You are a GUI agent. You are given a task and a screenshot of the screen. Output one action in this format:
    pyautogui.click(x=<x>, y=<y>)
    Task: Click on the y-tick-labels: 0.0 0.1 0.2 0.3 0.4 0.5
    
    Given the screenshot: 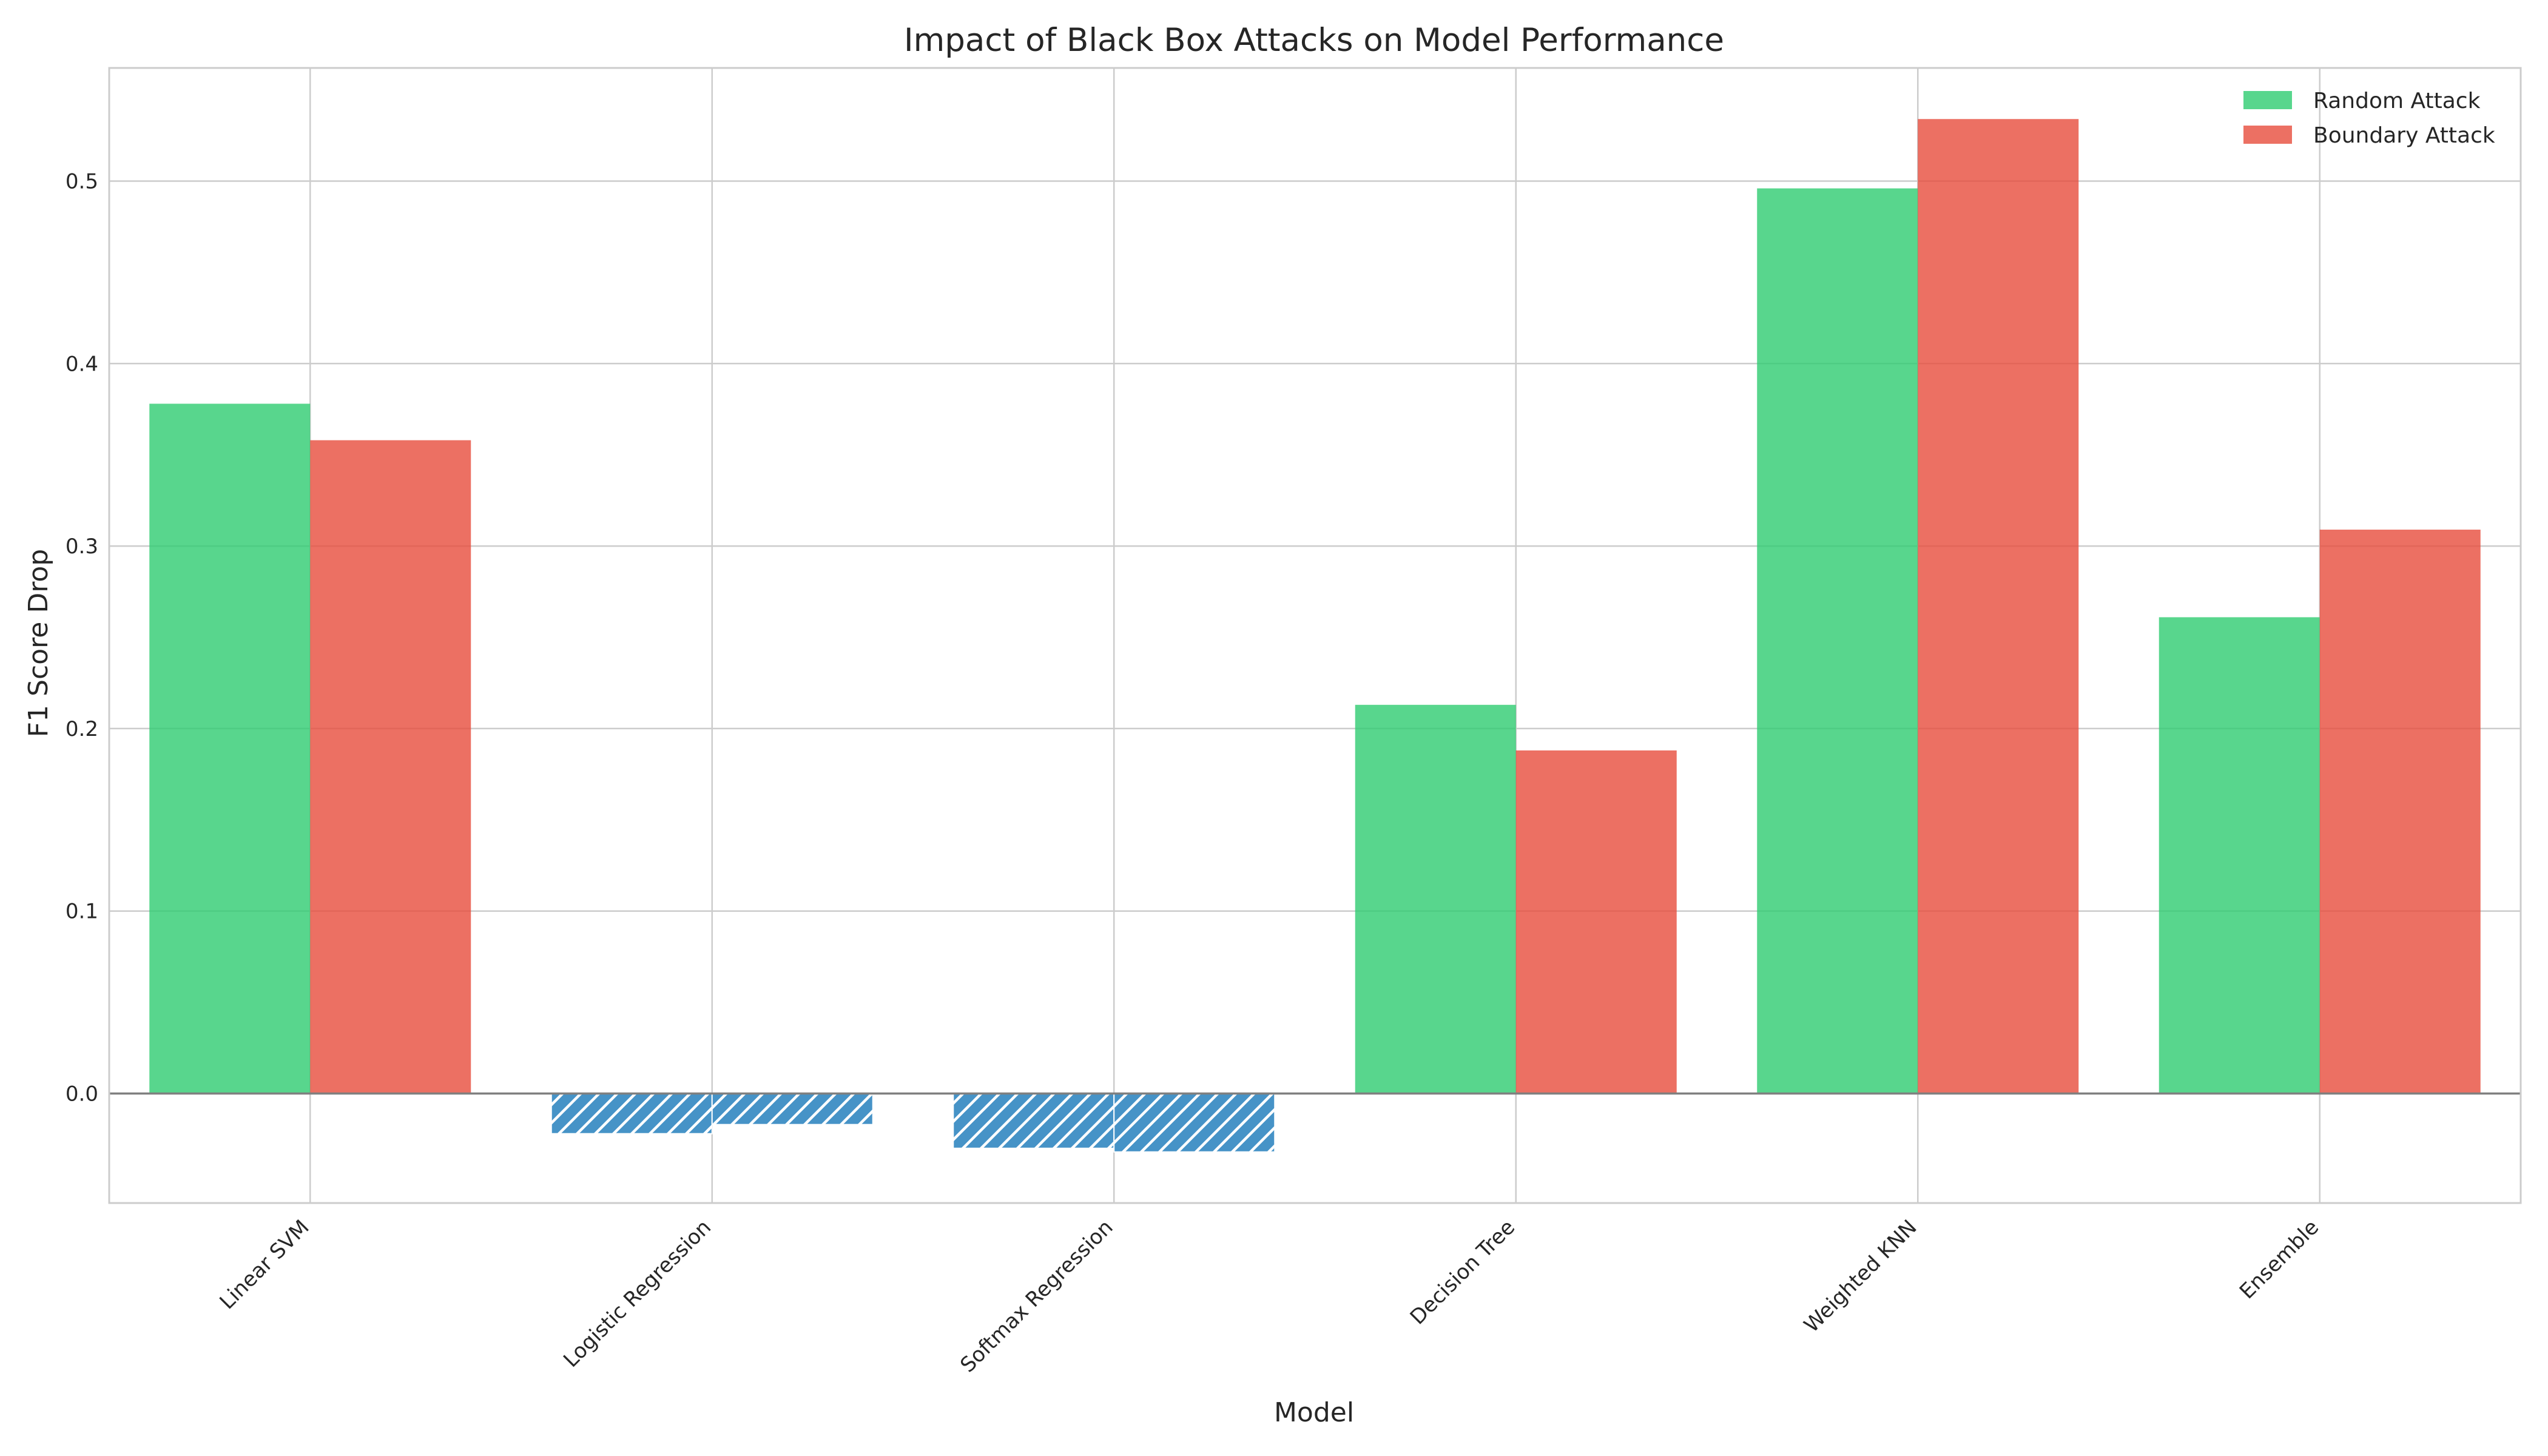 What is the action you would take?
    pyautogui.click(x=82, y=637)
    